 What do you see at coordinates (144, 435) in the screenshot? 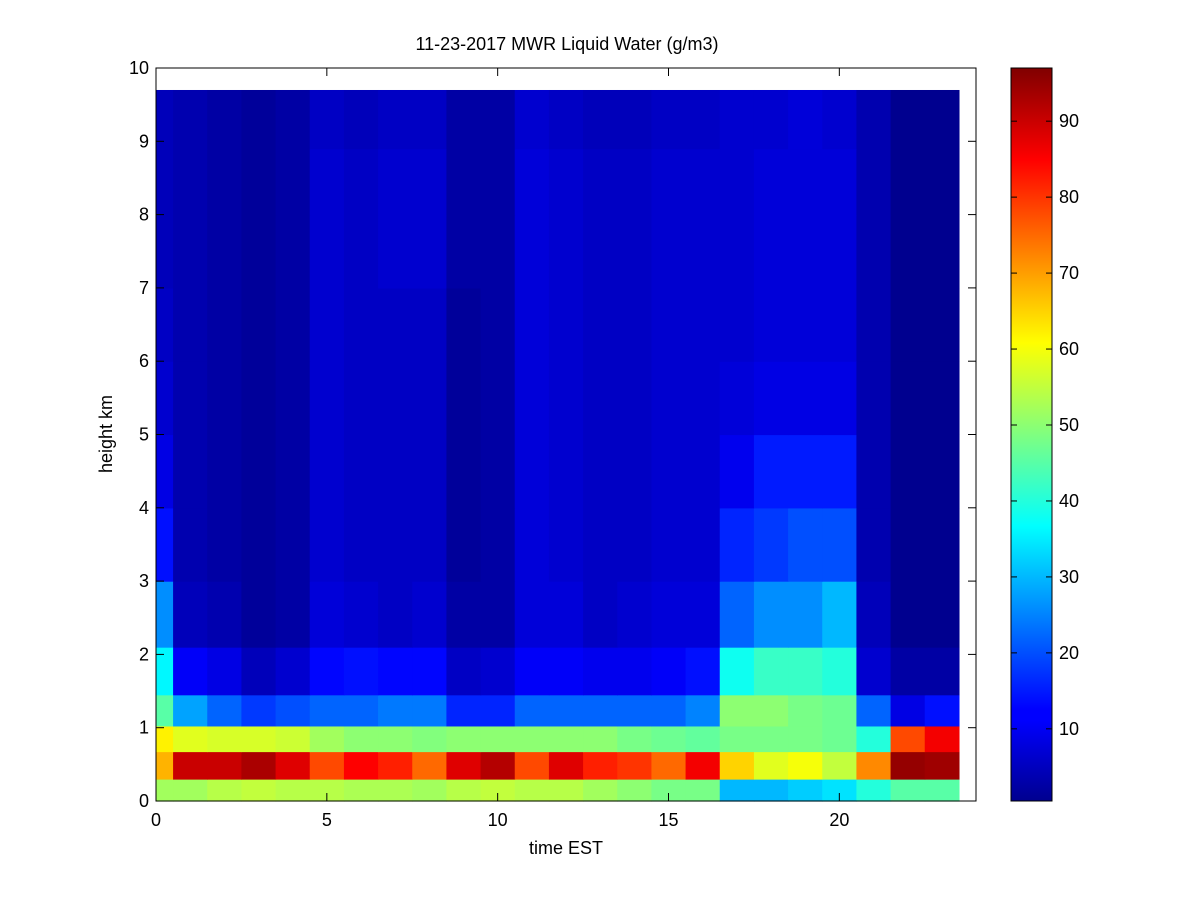
I see `y-tick-label: 5` at bounding box center [144, 435].